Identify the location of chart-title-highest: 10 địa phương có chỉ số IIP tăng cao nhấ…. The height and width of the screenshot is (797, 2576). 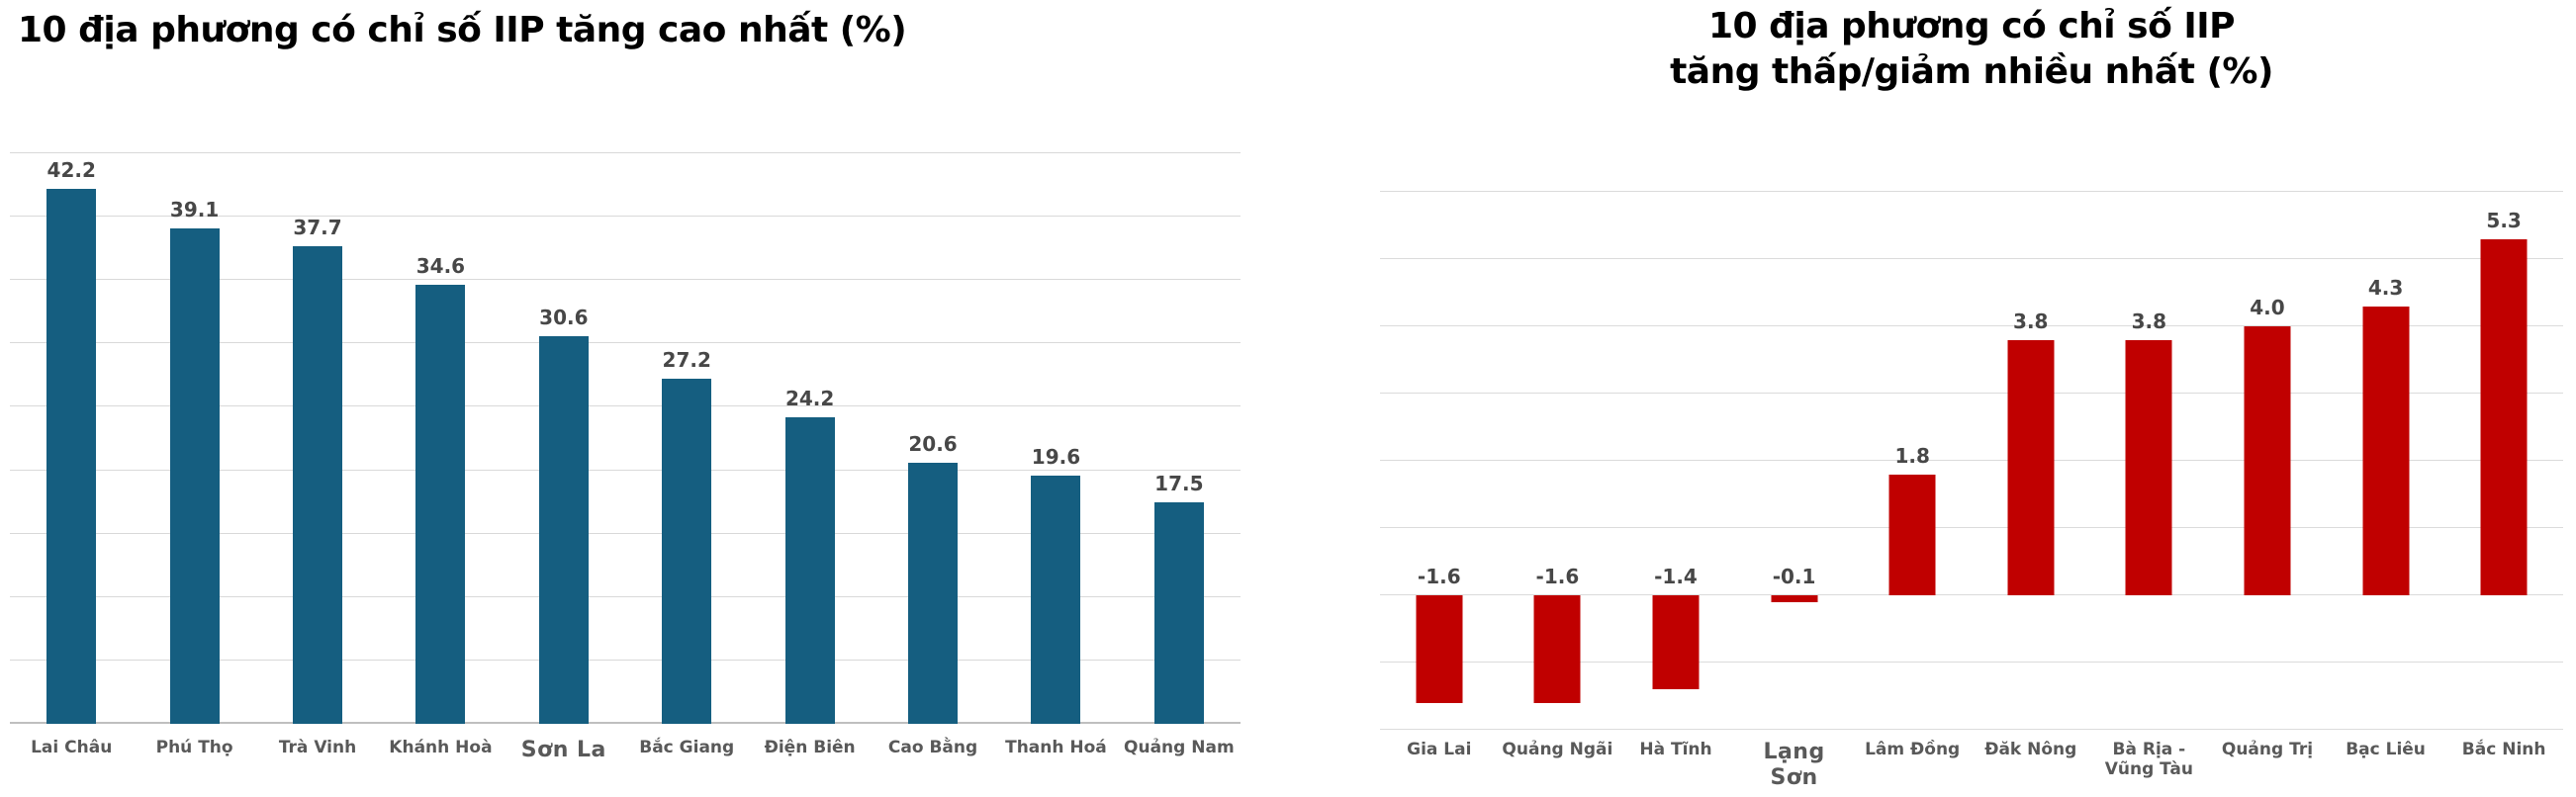
(462, 30).